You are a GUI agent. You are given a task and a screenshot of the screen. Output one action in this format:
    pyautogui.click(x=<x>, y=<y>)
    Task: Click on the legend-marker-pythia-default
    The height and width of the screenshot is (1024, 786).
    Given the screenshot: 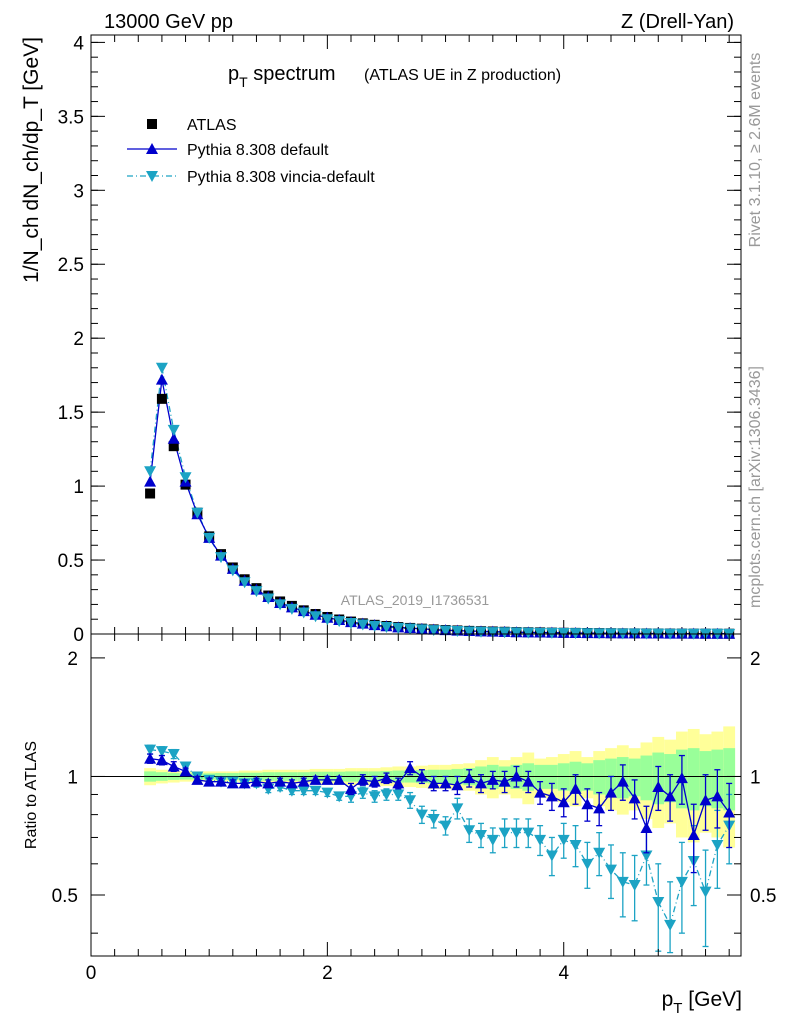 What is the action you would take?
    pyautogui.click(x=152, y=148)
    